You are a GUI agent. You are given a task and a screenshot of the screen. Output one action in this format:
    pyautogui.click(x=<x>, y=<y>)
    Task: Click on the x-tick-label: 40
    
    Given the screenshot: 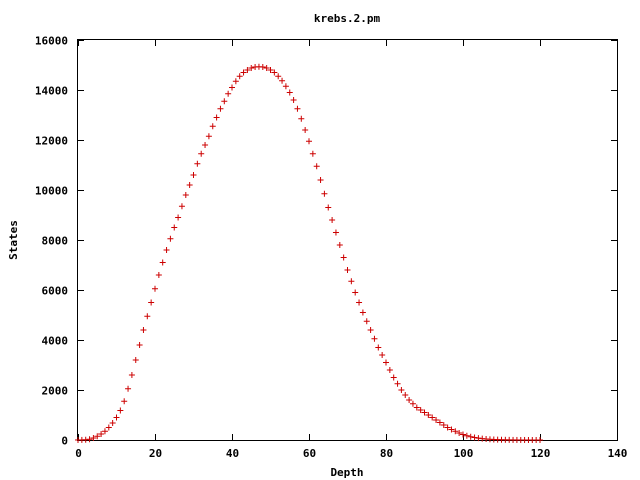 What is the action you would take?
    pyautogui.click(x=232, y=453)
    